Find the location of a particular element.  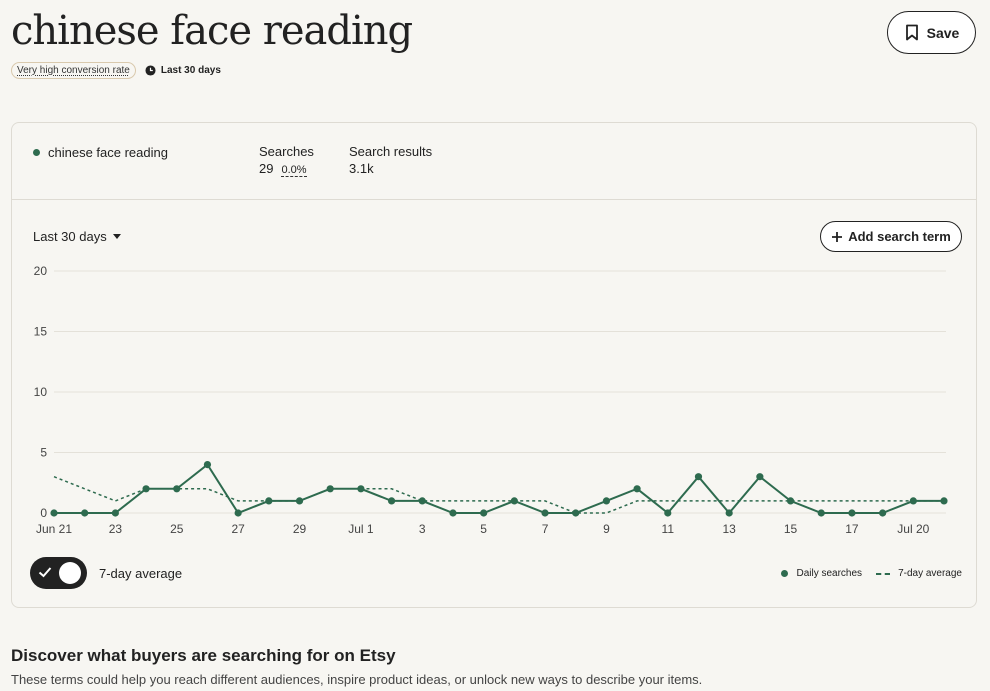

x-tick-label: 3 is located at coordinates (422, 529).